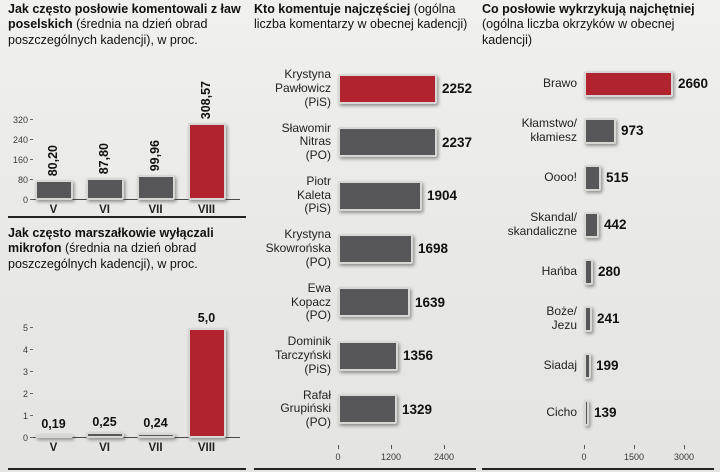  What do you see at coordinates (588, 9) in the screenshot?
I see `chart-title-bold: Co posłowie wykrzykują najchętniej` at bounding box center [588, 9].